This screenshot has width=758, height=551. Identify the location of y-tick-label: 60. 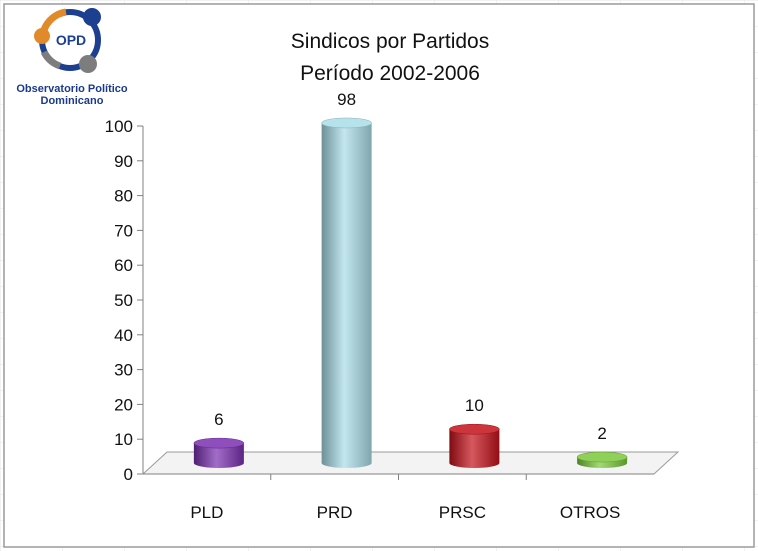
(123, 265).